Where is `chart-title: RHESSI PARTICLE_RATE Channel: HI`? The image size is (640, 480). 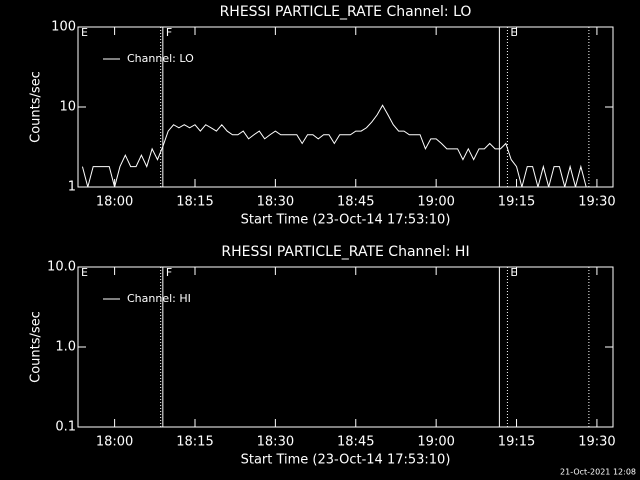 chart-title: RHESSI PARTICLE_RATE Channel: HI is located at coordinates (345, 252).